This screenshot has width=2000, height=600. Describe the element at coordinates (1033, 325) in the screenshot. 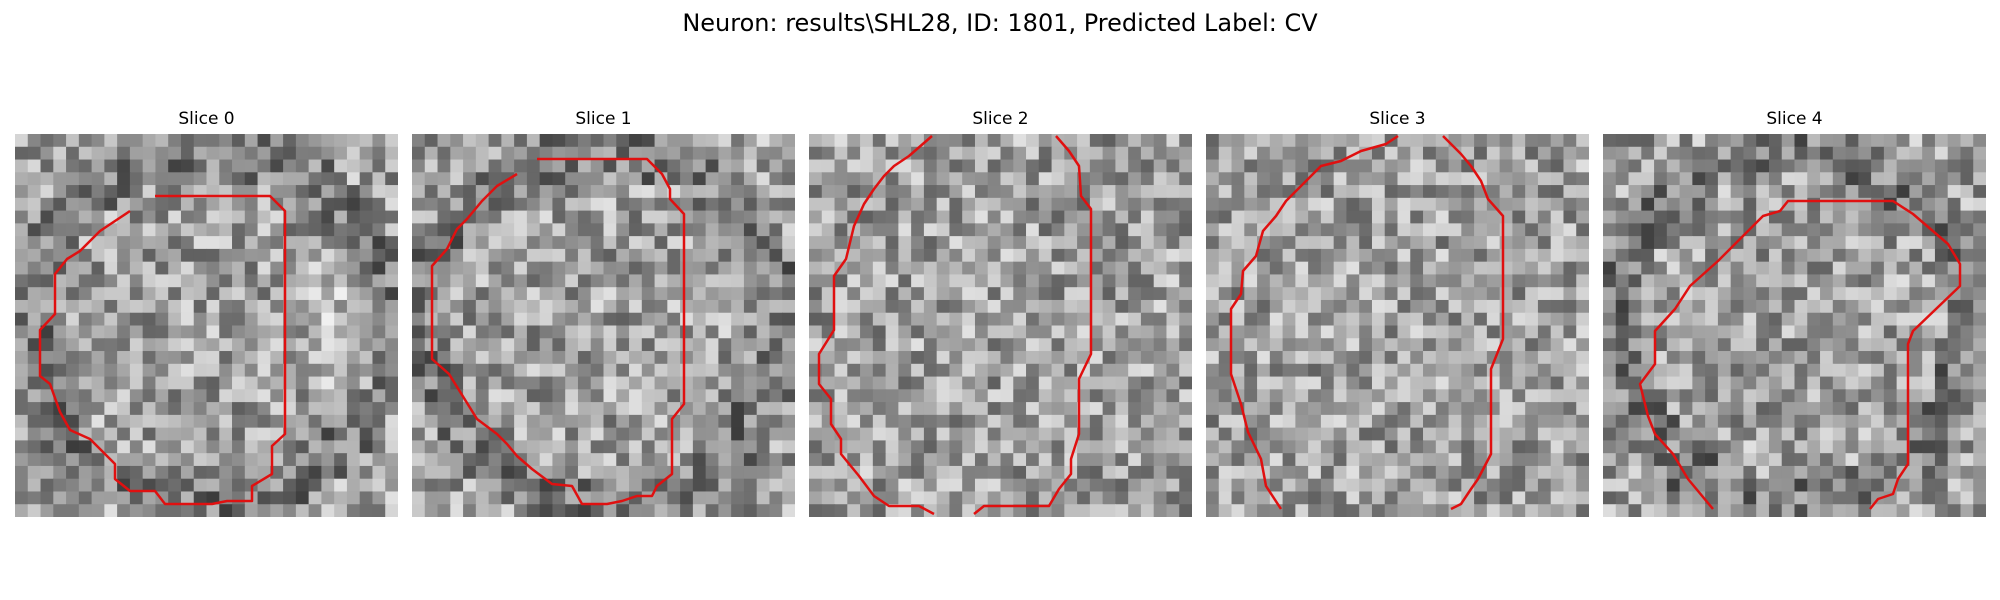

I see `segmentation-contour-2b` at that location.